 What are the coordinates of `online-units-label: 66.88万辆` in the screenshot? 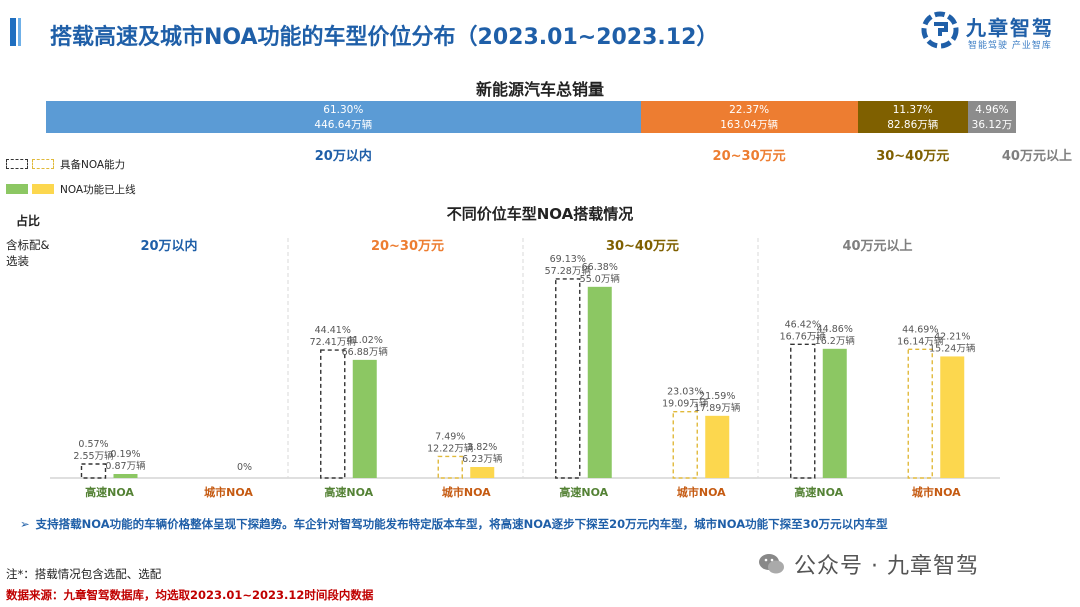 It's located at (365, 352).